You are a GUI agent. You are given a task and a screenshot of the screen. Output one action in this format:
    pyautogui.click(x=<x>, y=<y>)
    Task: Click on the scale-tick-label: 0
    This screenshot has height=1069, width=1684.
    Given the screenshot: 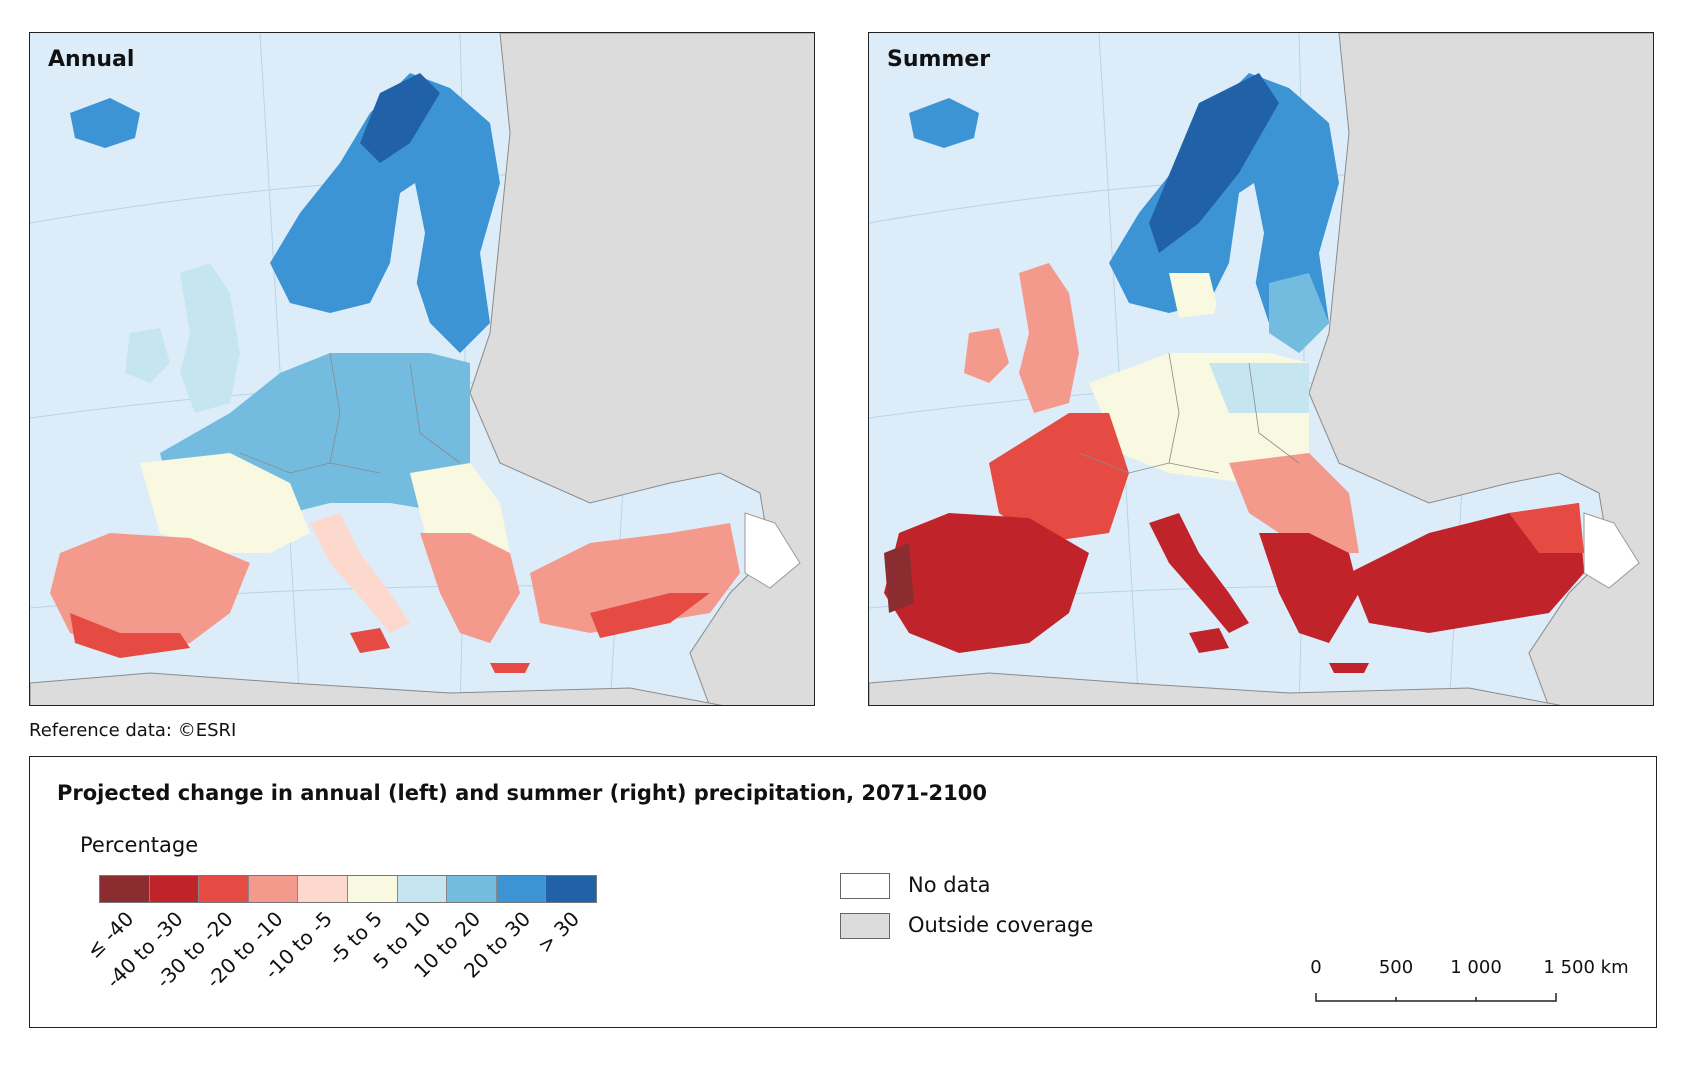 What is the action you would take?
    pyautogui.click(x=1316, y=967)
    